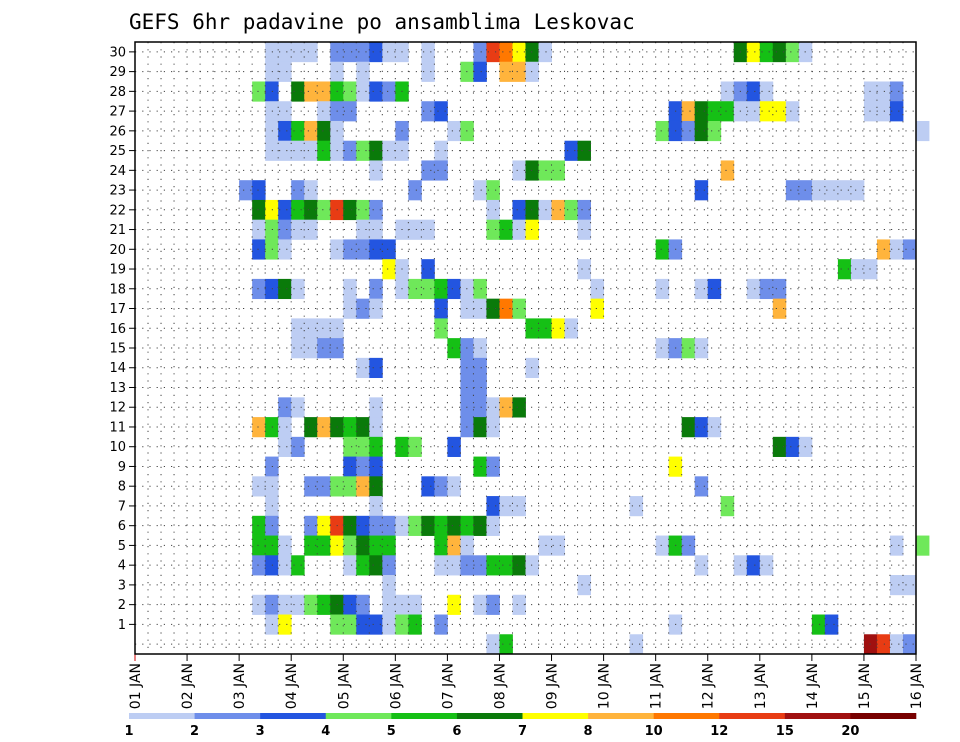  Describe the element at coordinates (117, 52) in the screenshot. I see `y-tick-label: 30` at that location.